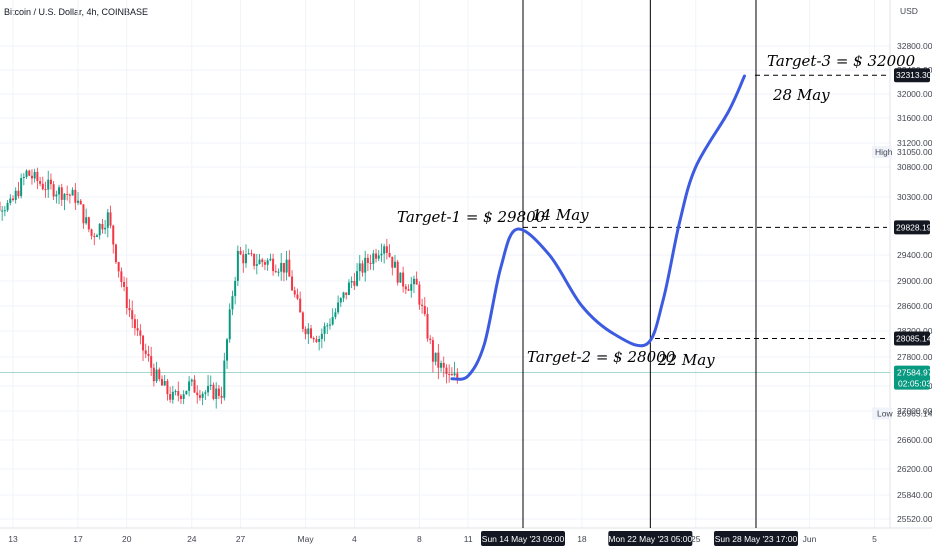  What do you see at coordinates (914, 306) in the screenshot?
I see `y-tick-label: 28600.00` at bounding box center [914, 306].